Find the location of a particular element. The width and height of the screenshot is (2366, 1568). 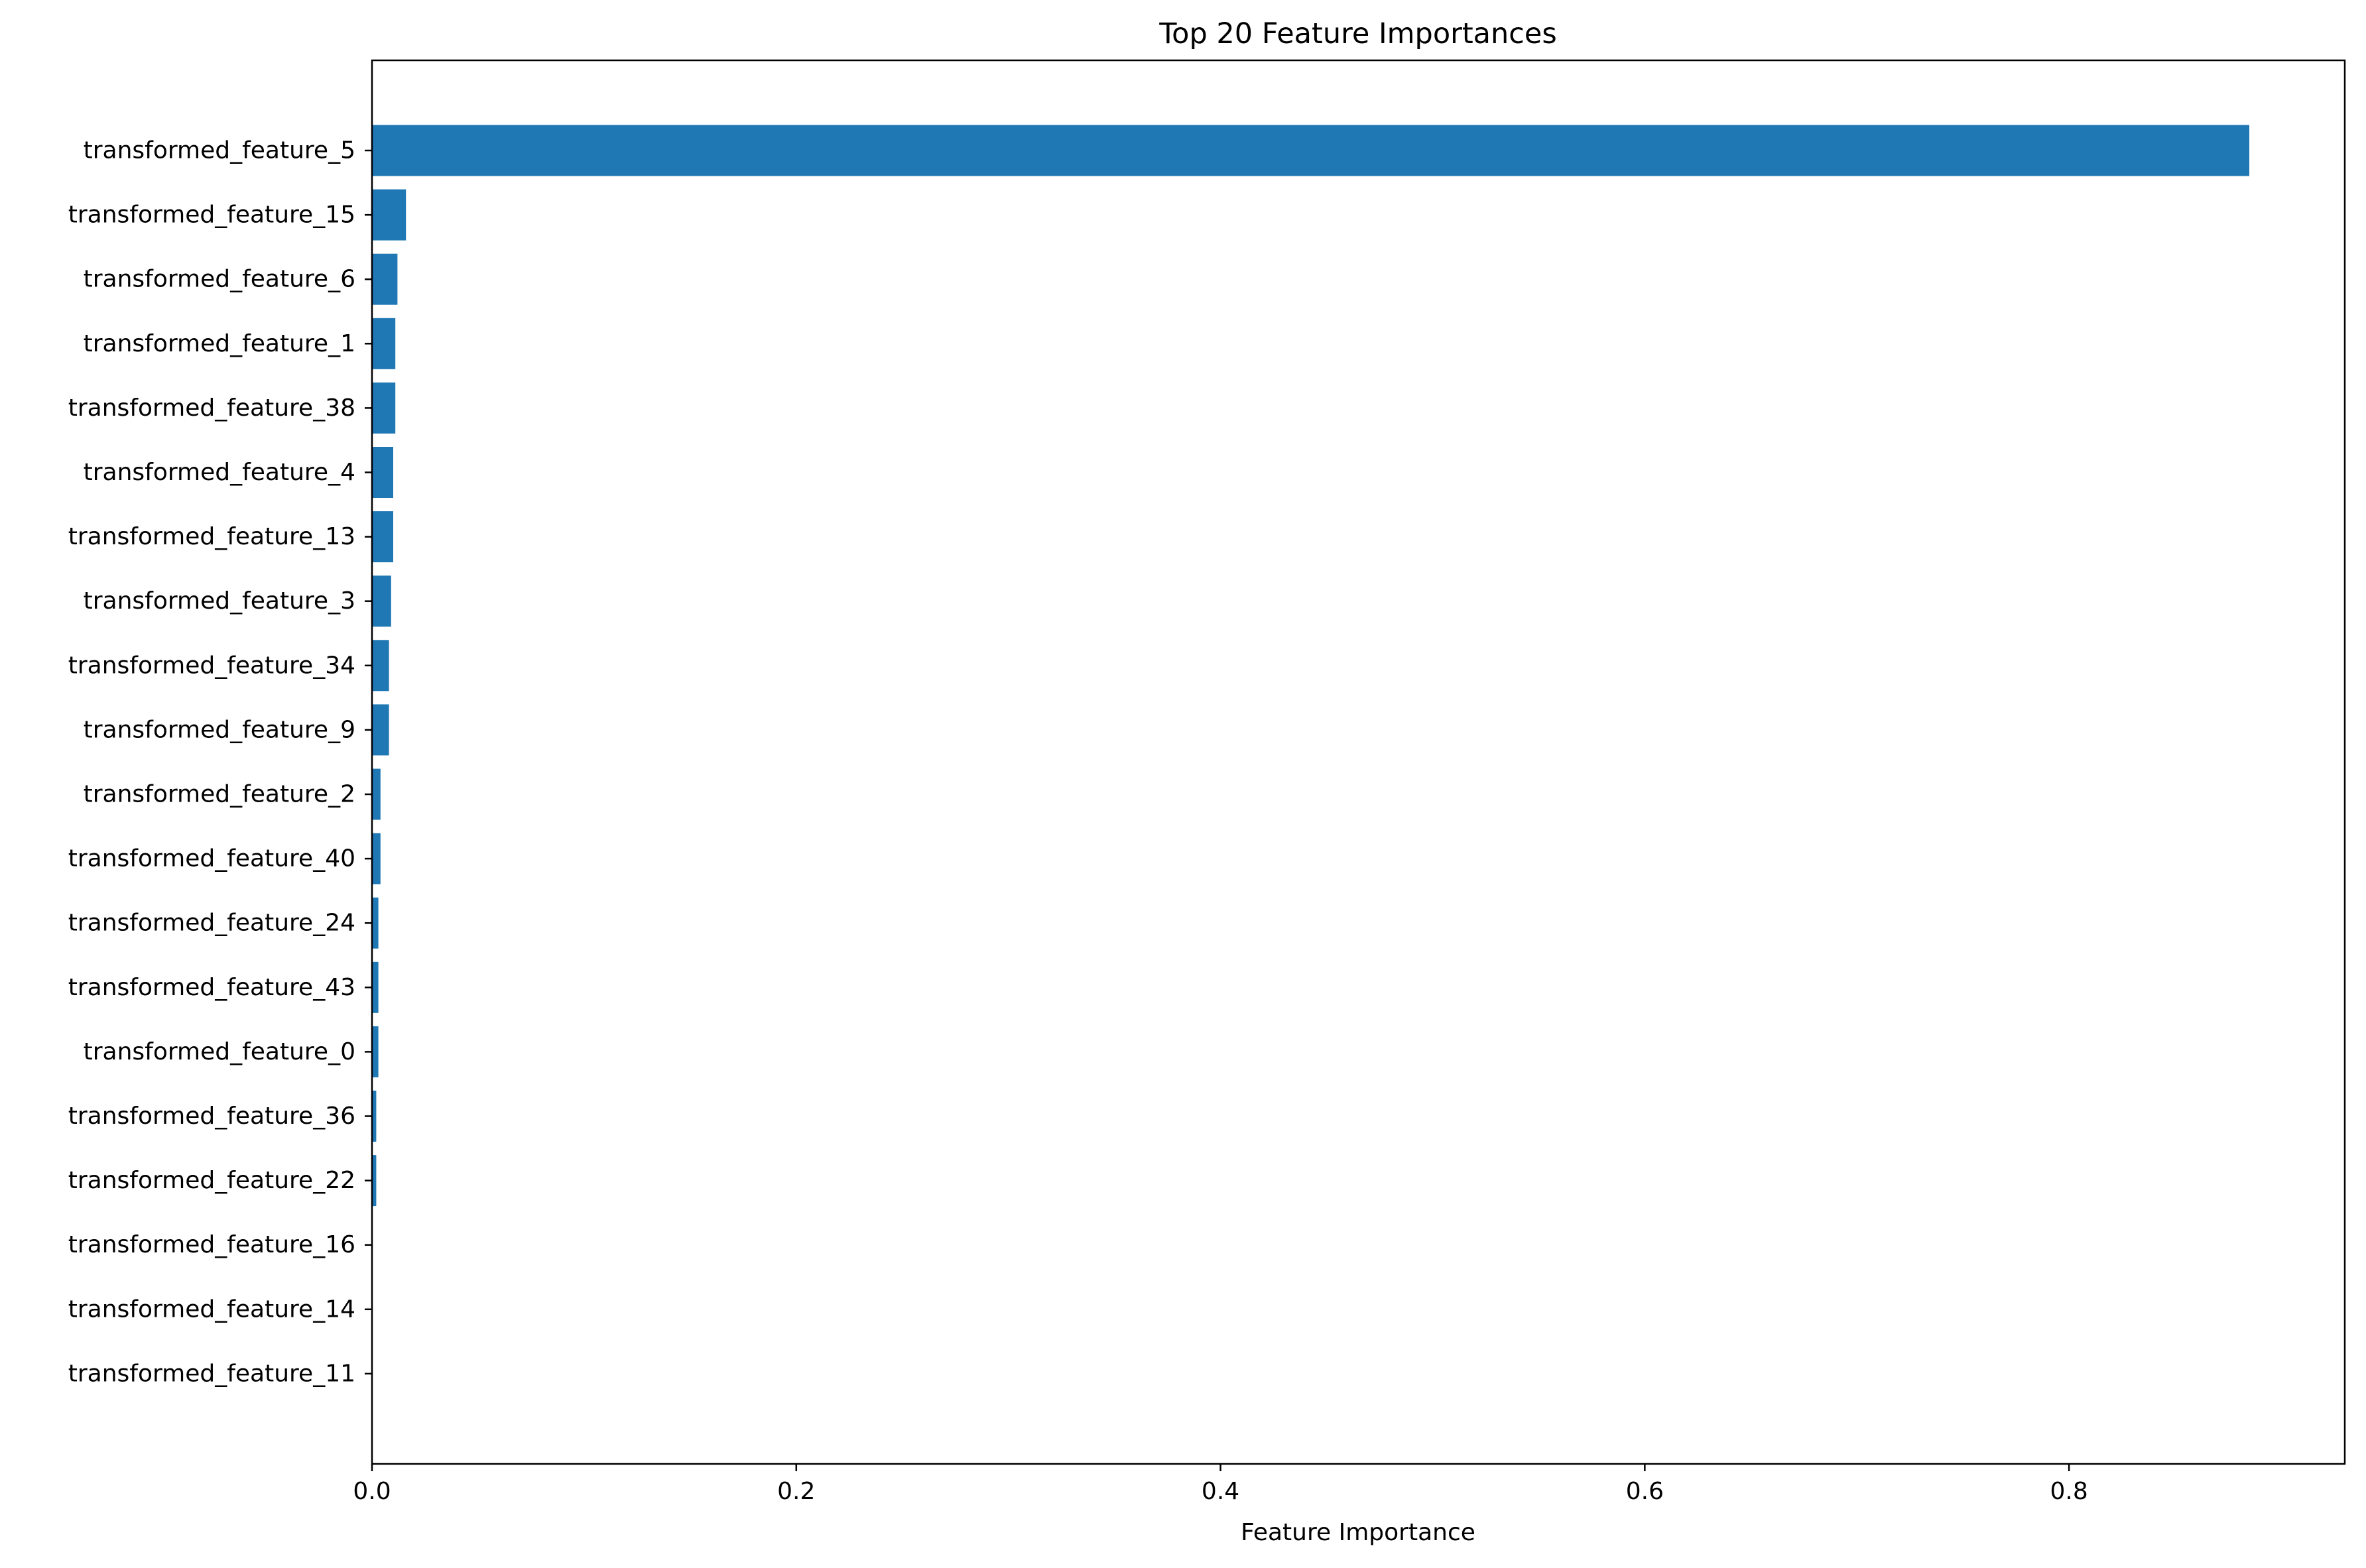

y-tick-label: transformed_feature_1 is located at coordinates (219, 343).